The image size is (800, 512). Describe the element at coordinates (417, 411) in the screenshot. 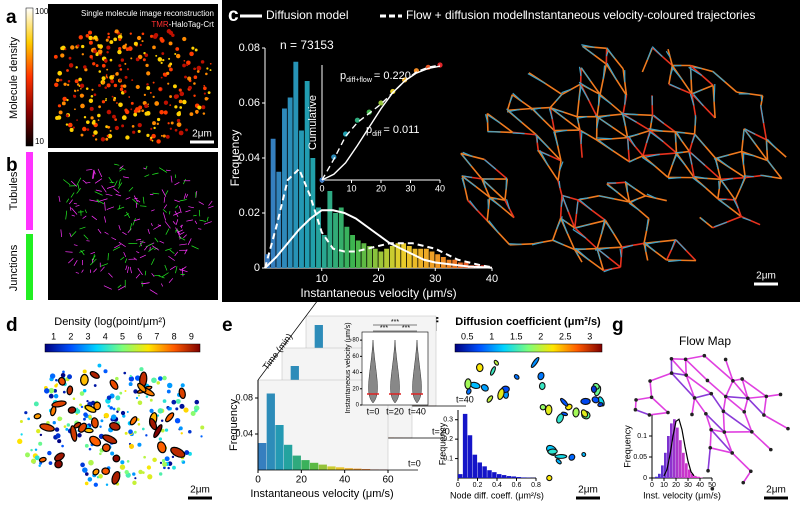

I see `category-label: t=40` at that location.